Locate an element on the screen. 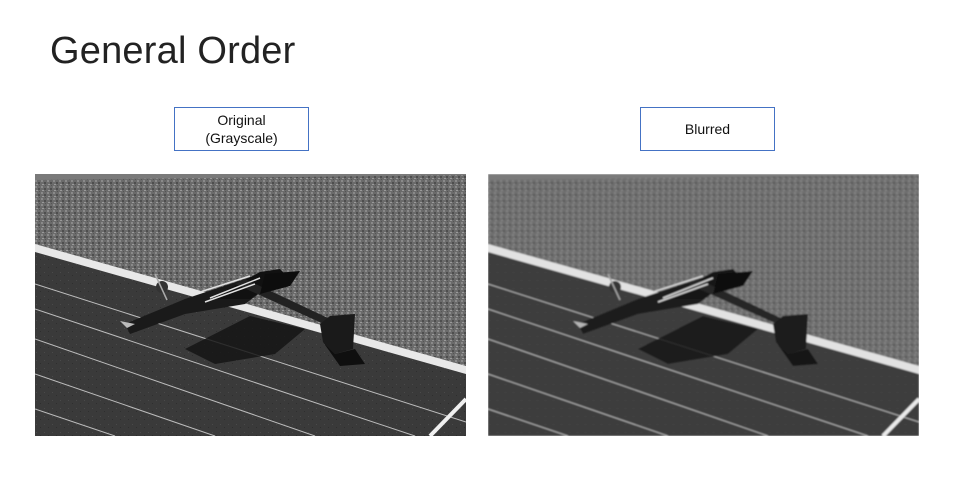 This screenshot has height=481, width=953. original-label-box: Original (Grayscale) is located at coordinates (241, 129).